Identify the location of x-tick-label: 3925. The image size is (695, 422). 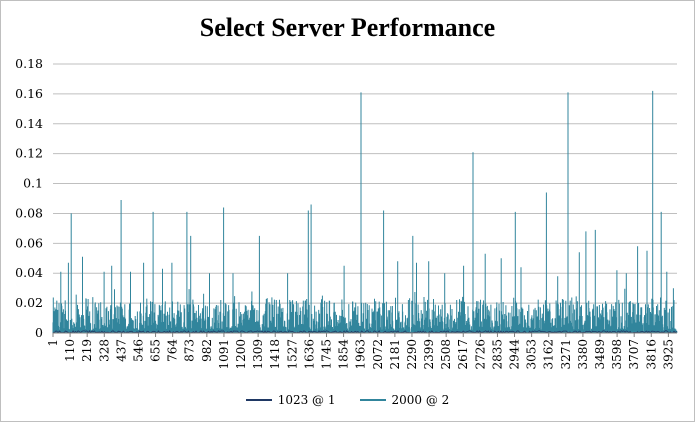
(668, 354).